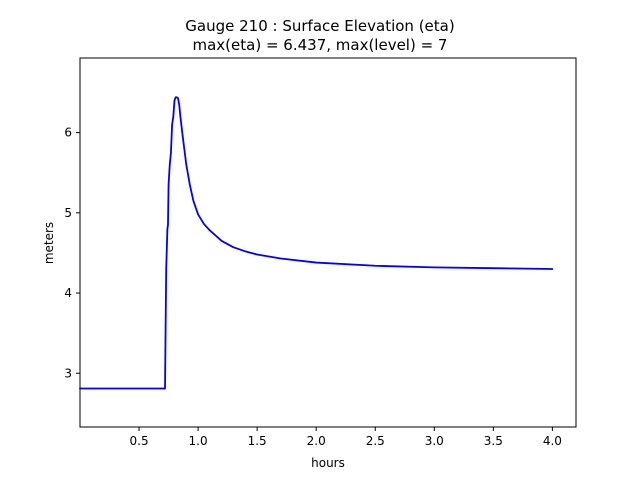 The height and width of the screenshot is (480, 640). What do you see at coordinates (257, 441) in the screenshot?
I see `x-tick-label: 1.5` at bounding box center [257, 441].